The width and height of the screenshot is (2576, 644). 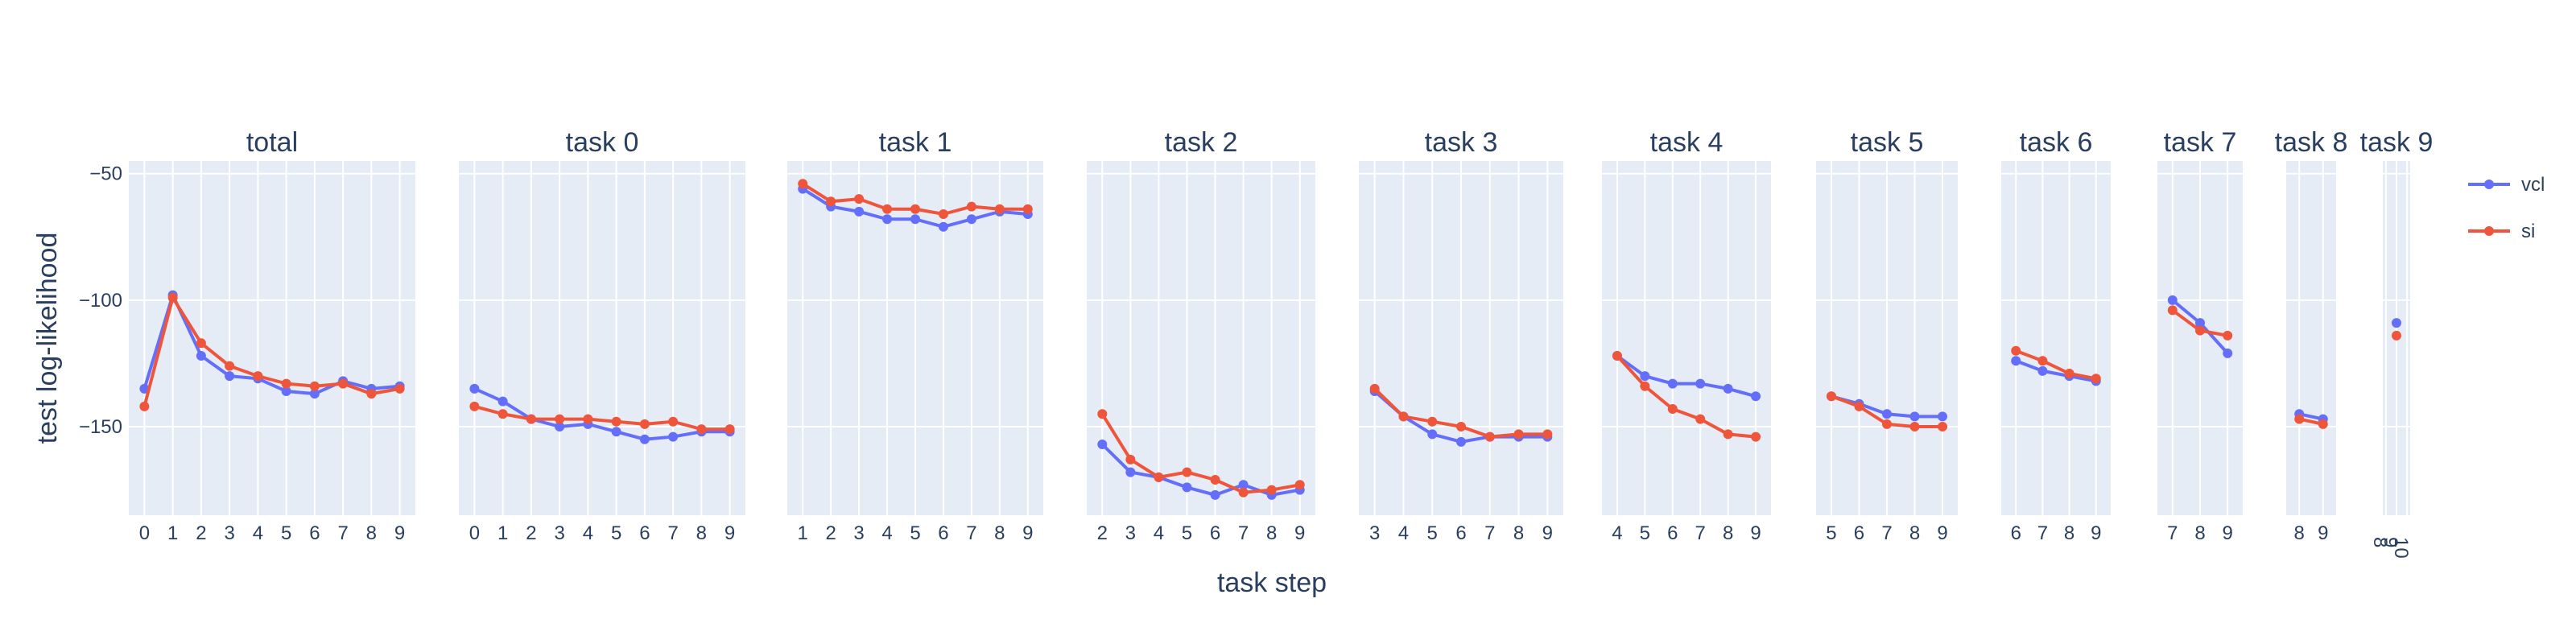 I want to click on series-si-total, so click(x=272, y=351).